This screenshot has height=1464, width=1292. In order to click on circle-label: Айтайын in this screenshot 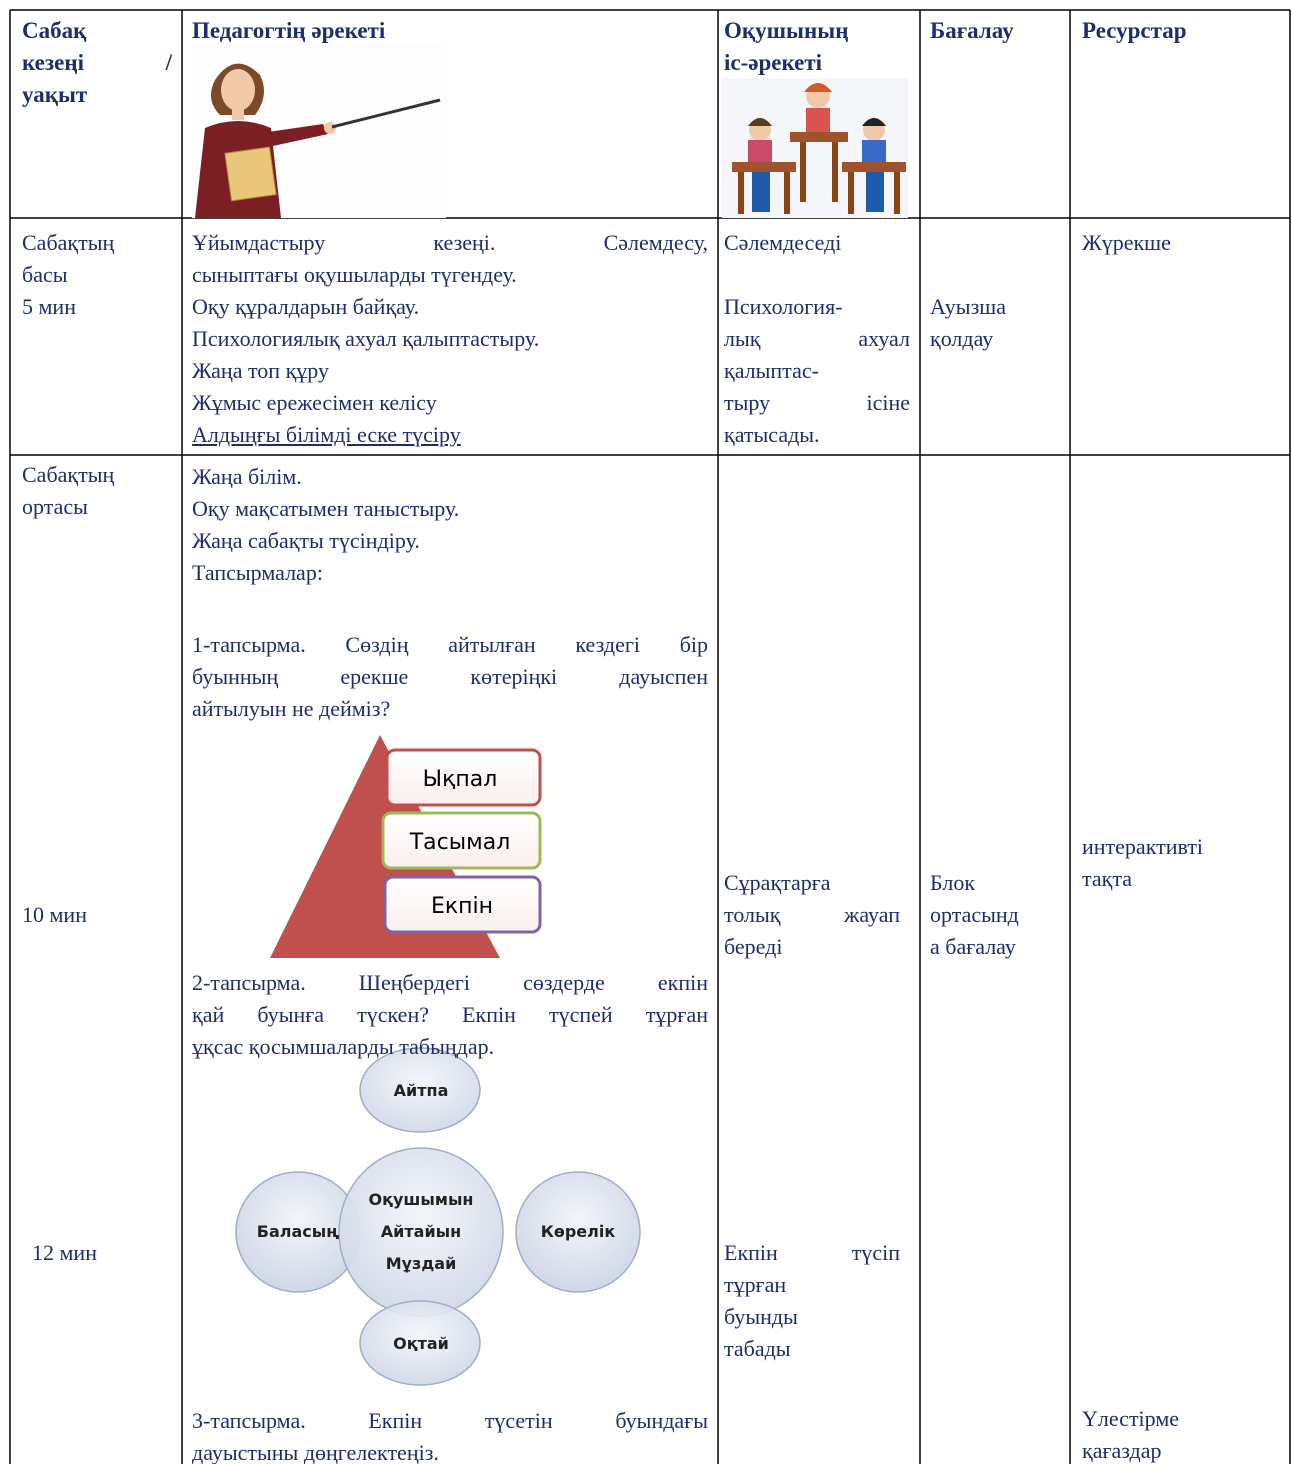, I will do `click(421, 1231)`.